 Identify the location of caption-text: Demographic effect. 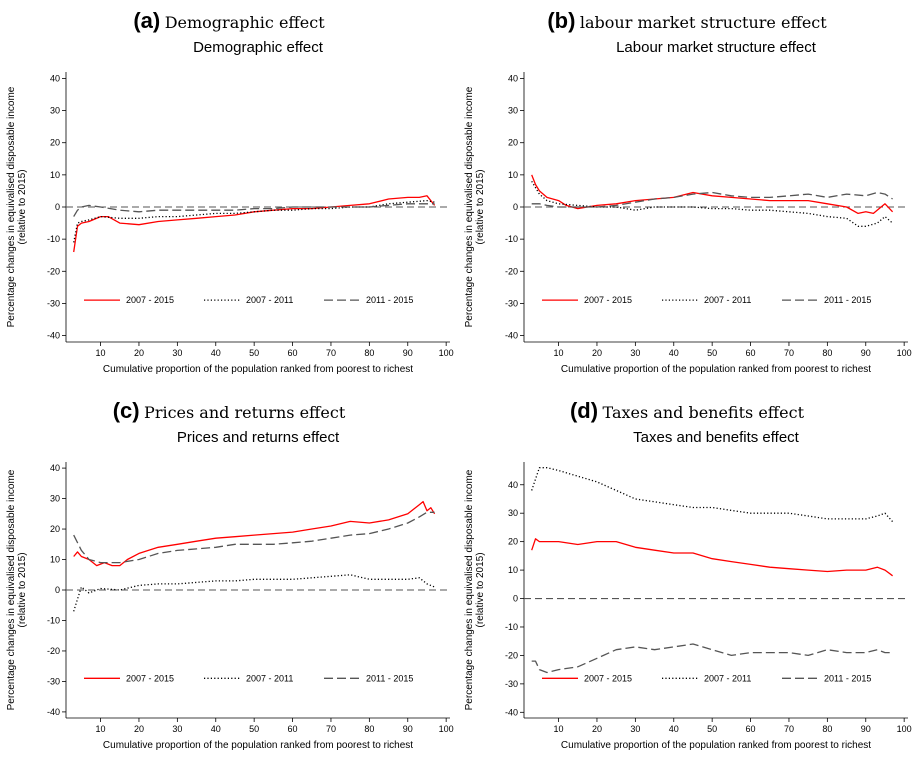
(244, 22).